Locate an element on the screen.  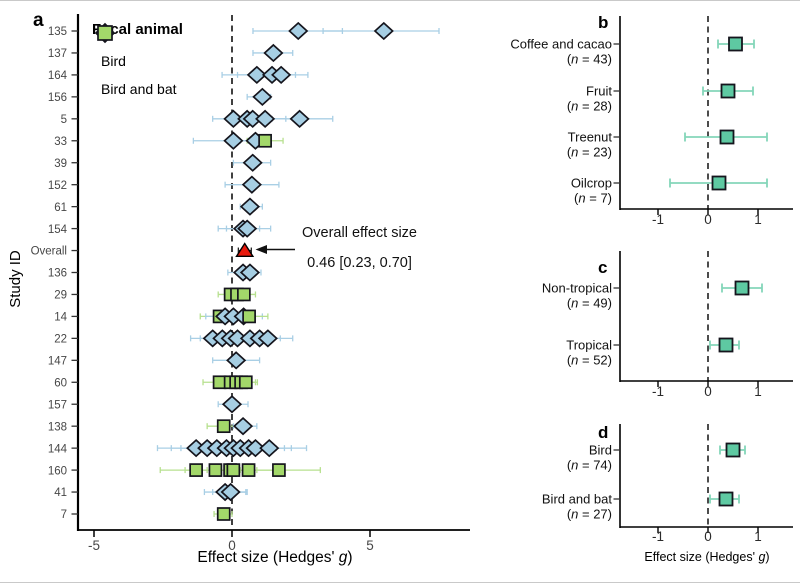
group-row-bird: Bird(n = 74) is located at coordinates (656, 457).